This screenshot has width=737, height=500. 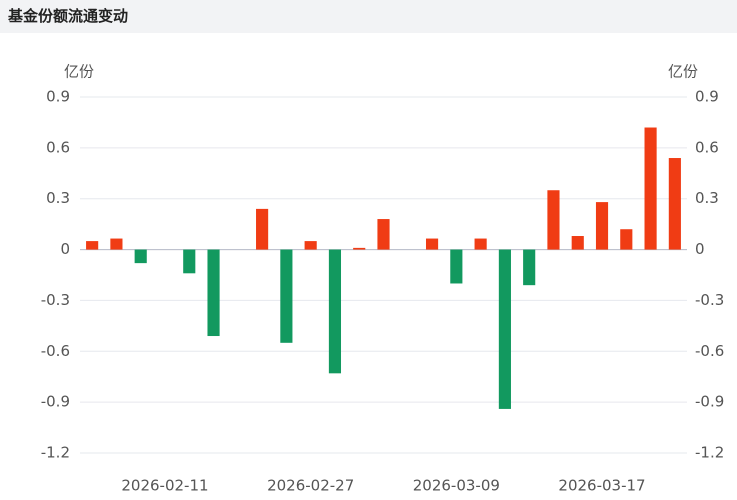 I want to click on y2-tick-label: -0.3, so click(x=709, y=300).